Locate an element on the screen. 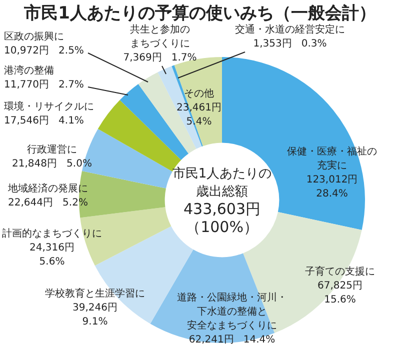 This screenshot has height=349, width=400. slice-label: 学校教育と生涯学習に is located at coordinates (95, 294).